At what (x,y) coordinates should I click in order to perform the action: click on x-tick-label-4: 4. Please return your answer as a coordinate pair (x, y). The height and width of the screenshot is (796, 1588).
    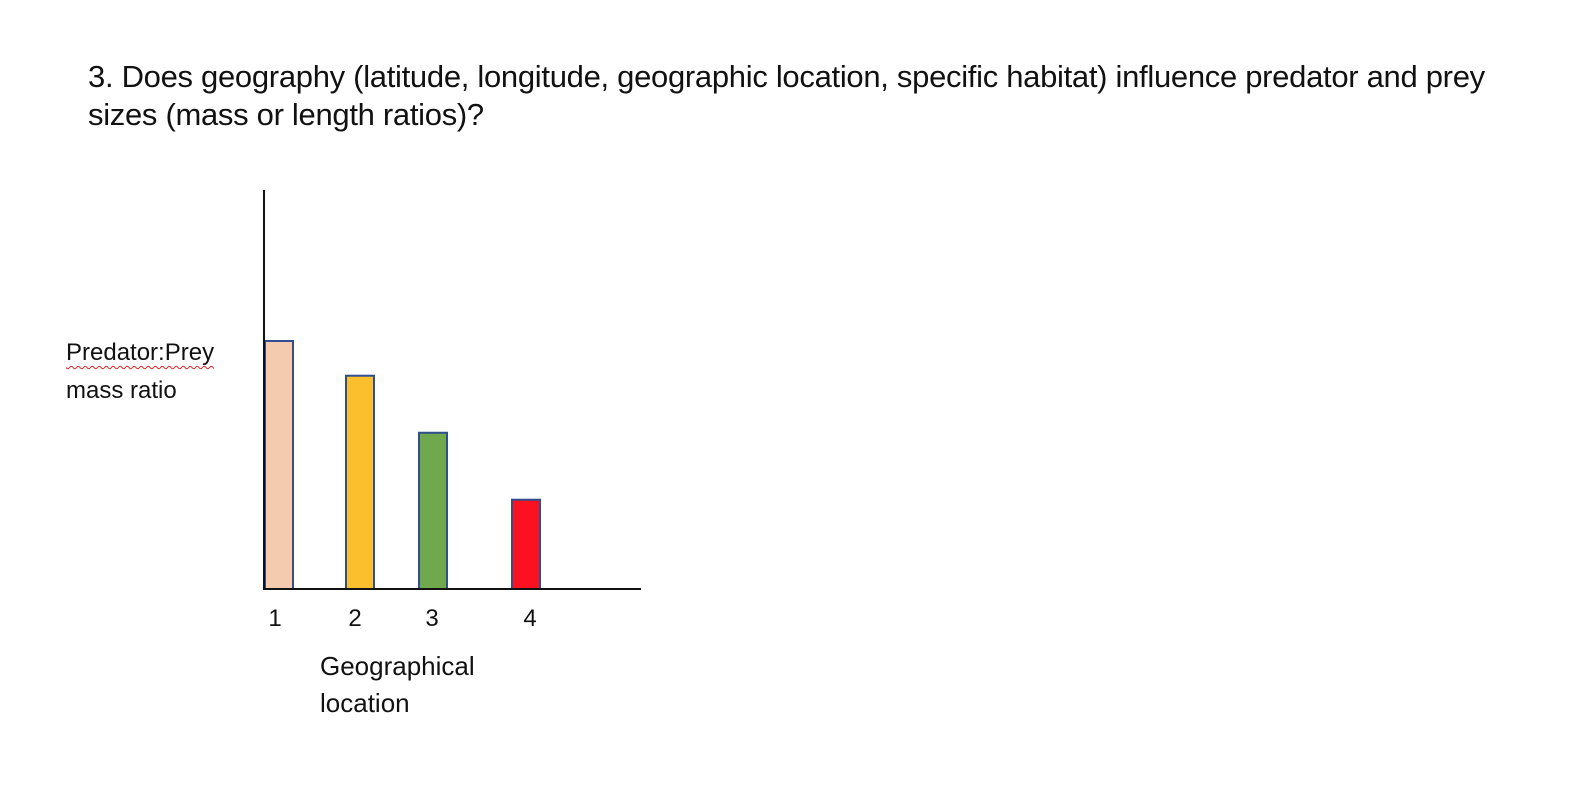
    Looking at the image, I should click on (529, 618).